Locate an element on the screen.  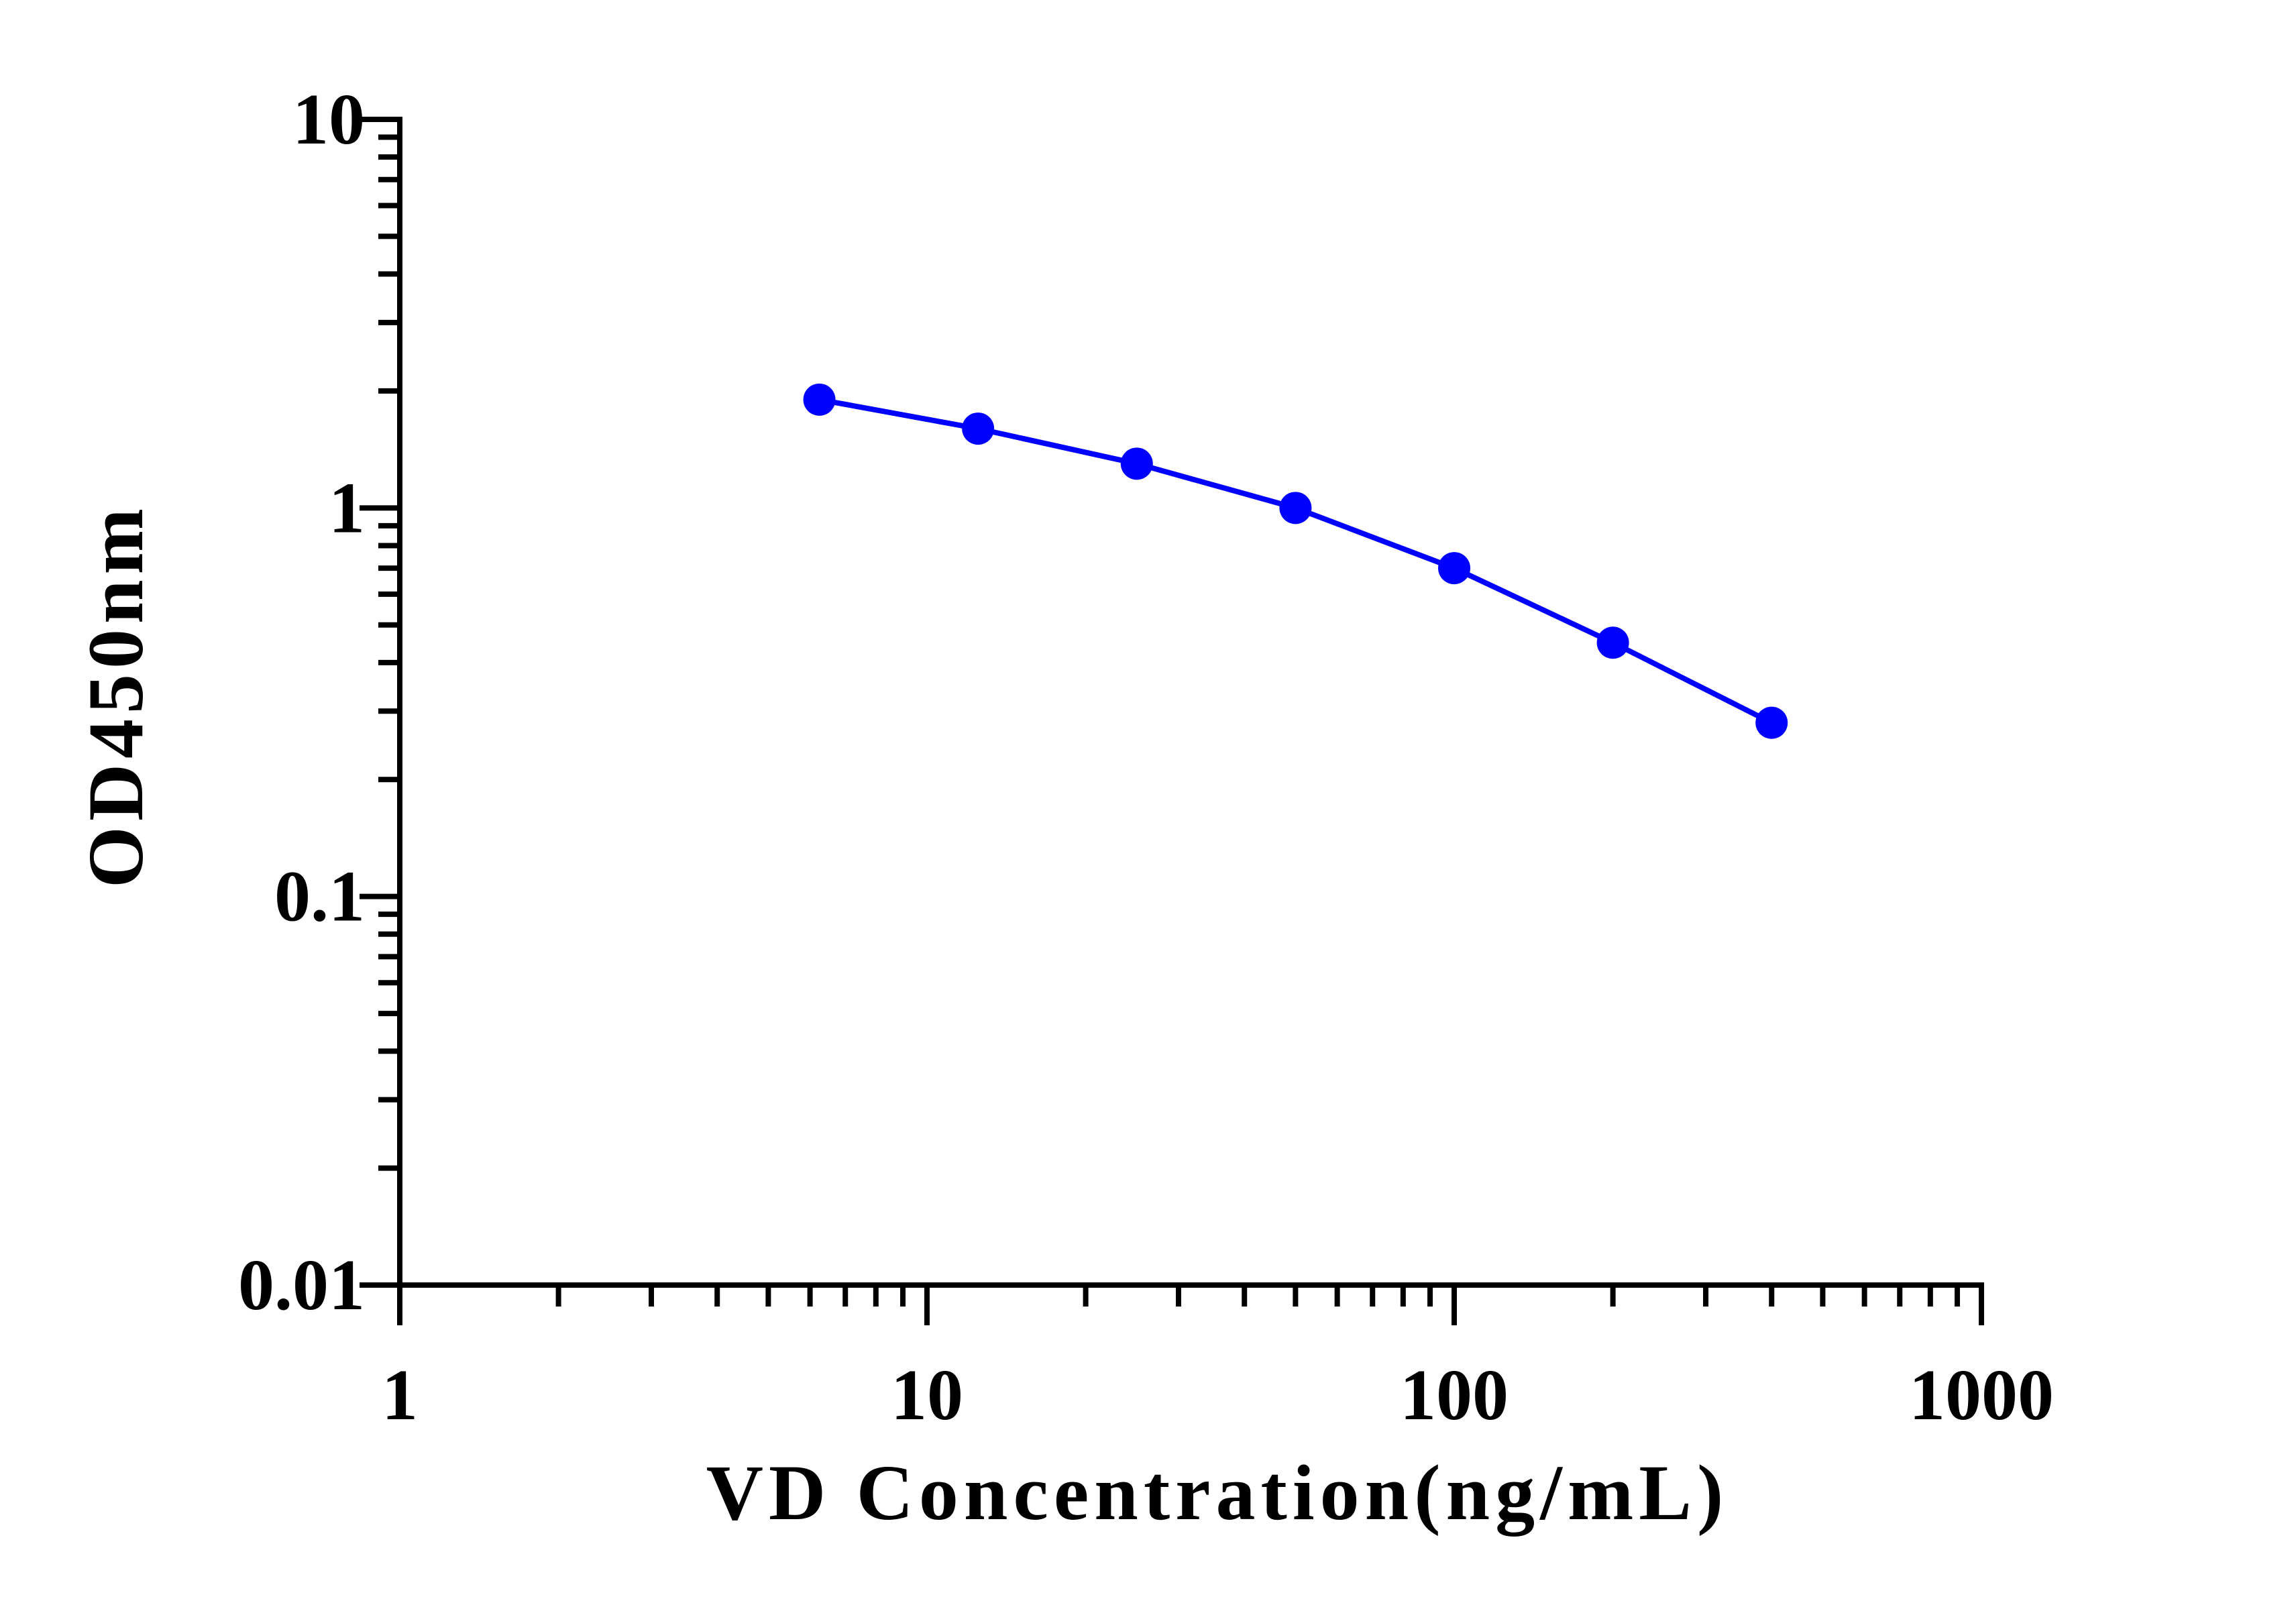
y-tick-label: 0.01 is located at coordinates (301, 1285).